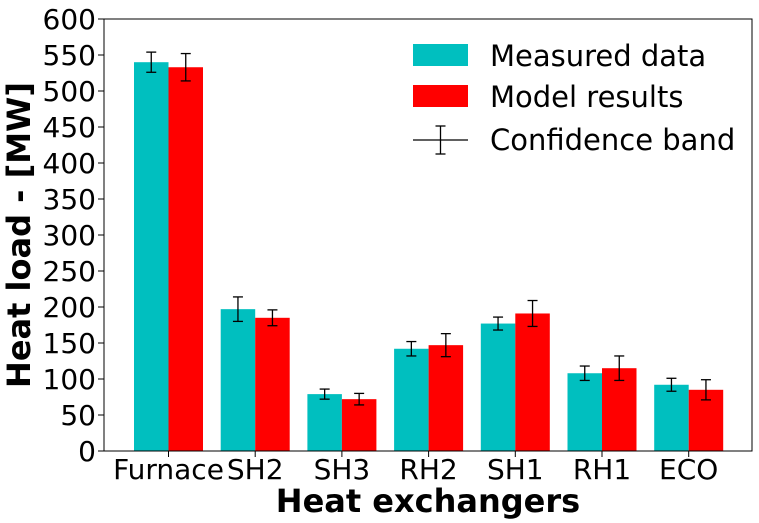  What do you see at coordinates (498, 387) in the screenshot?
I see `bar-measured-data-sh1` at bounding box center [498, 387].